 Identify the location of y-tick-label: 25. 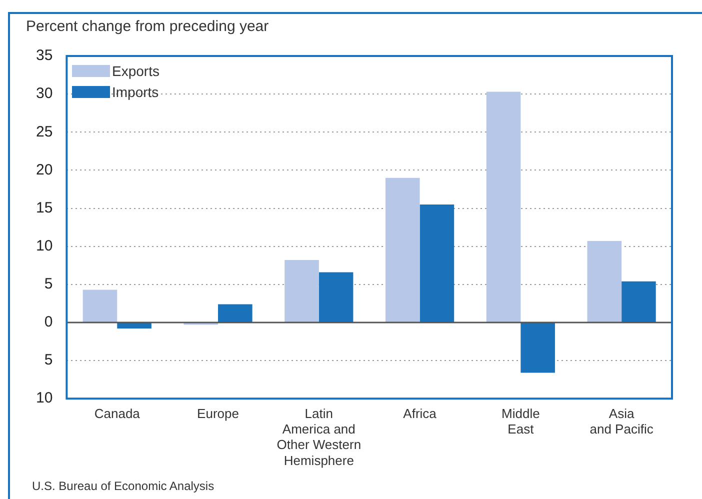
(44, 131).